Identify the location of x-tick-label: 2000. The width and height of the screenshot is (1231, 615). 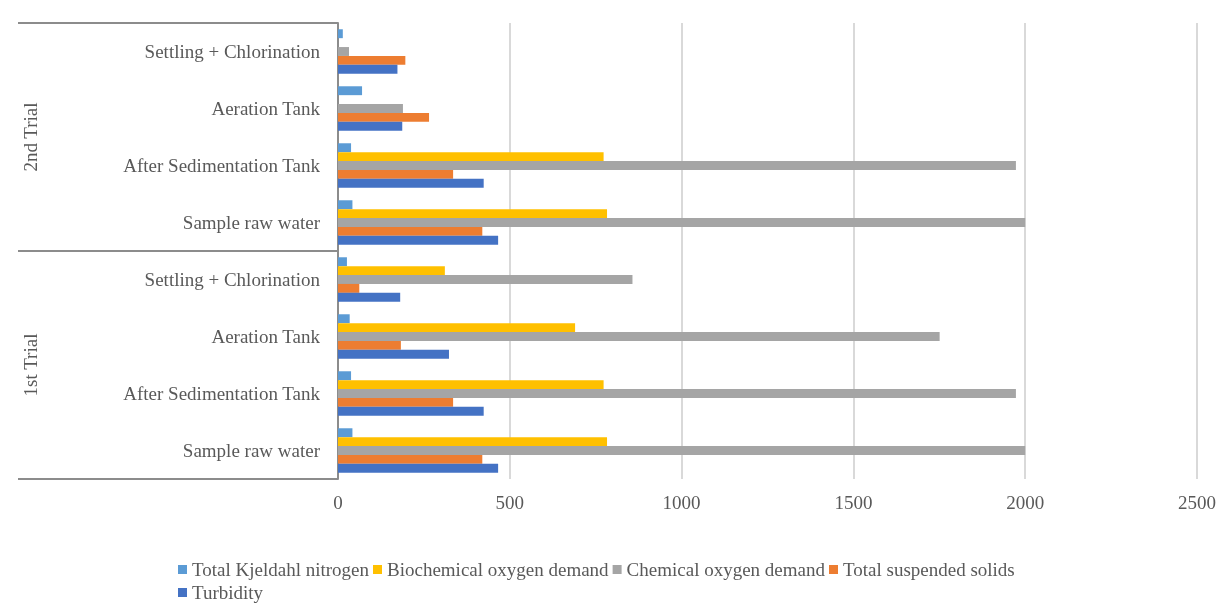
(1025, 502).